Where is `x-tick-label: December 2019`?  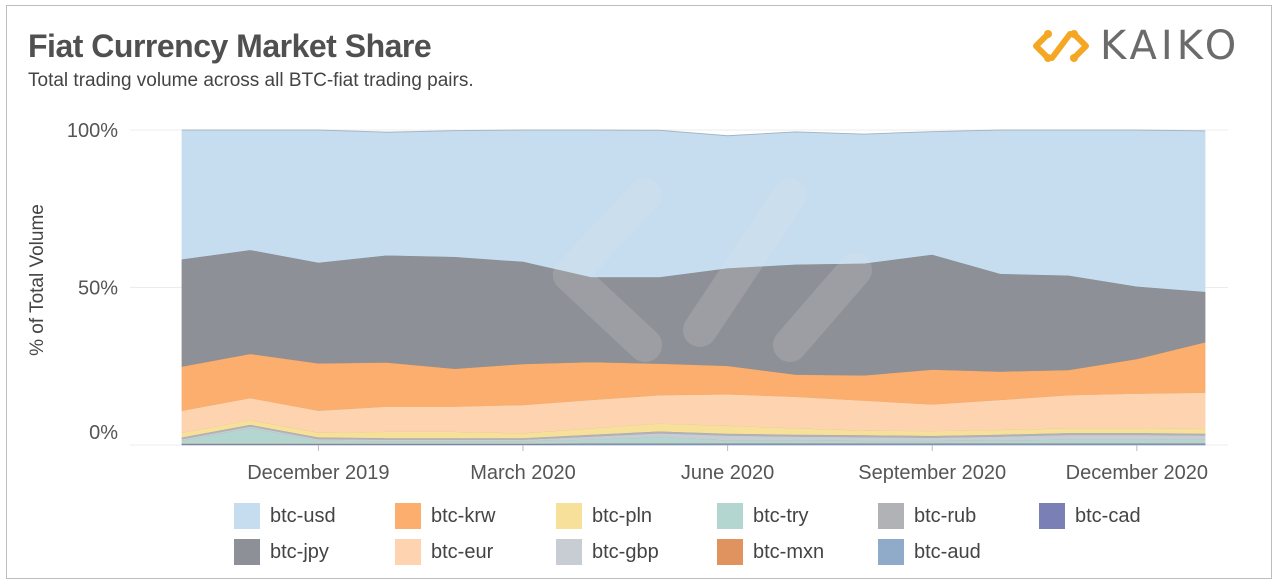
x-tick-label: December 2019 is located at coordinates (318, 473).